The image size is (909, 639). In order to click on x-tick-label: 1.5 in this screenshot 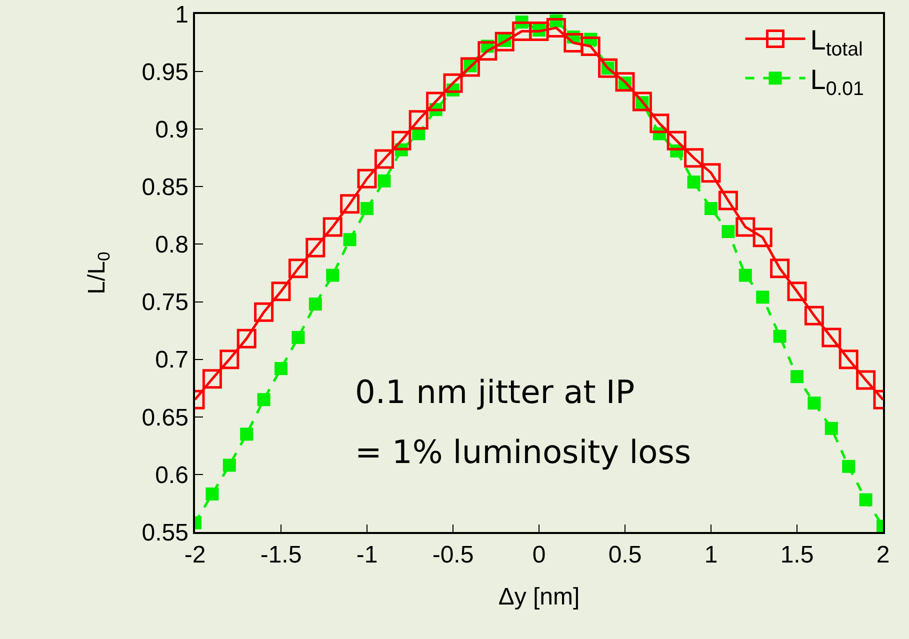, I will do `click(797, 555)`.